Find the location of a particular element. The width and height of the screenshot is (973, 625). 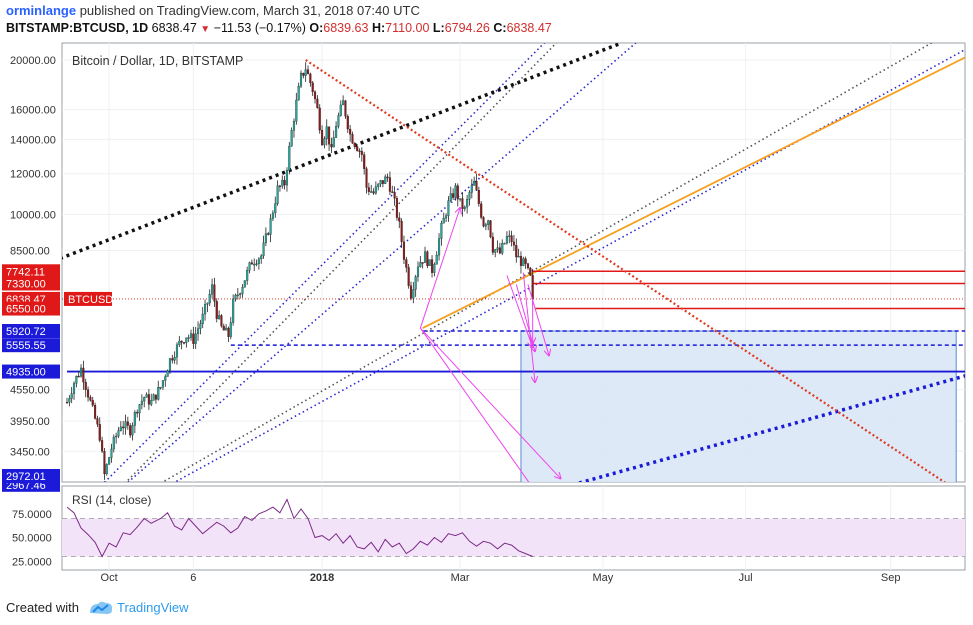

low-label: L: is located at coordinates (438, 28).